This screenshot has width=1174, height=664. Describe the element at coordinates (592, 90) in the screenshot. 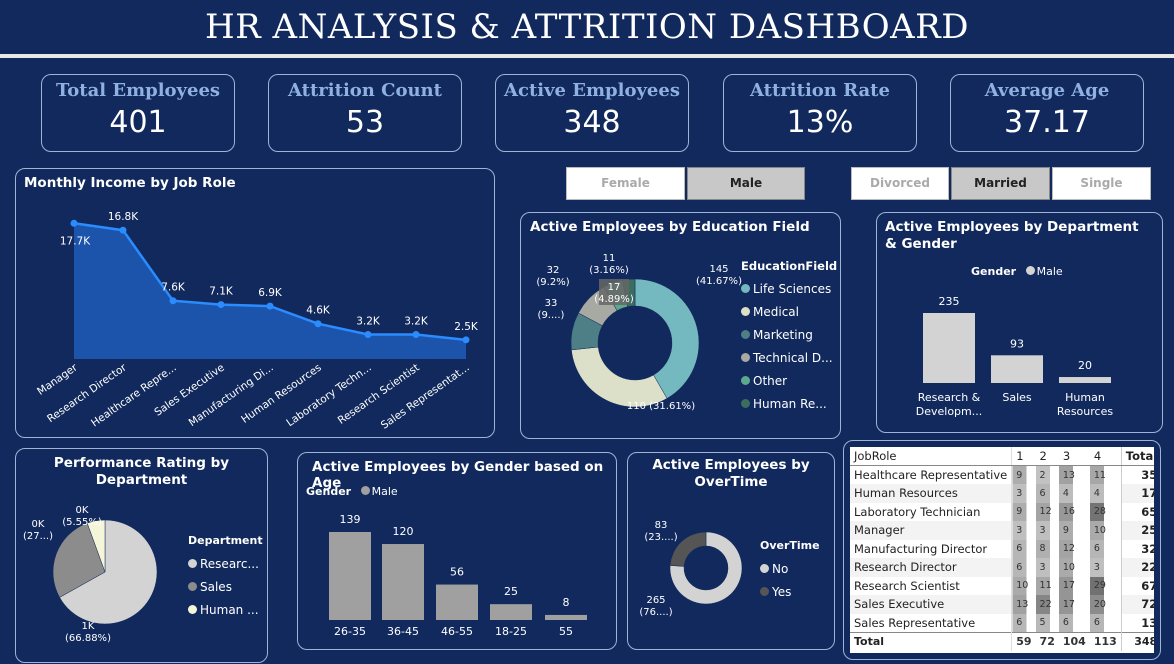

I see `kpi-label: Active Employees` at that location.